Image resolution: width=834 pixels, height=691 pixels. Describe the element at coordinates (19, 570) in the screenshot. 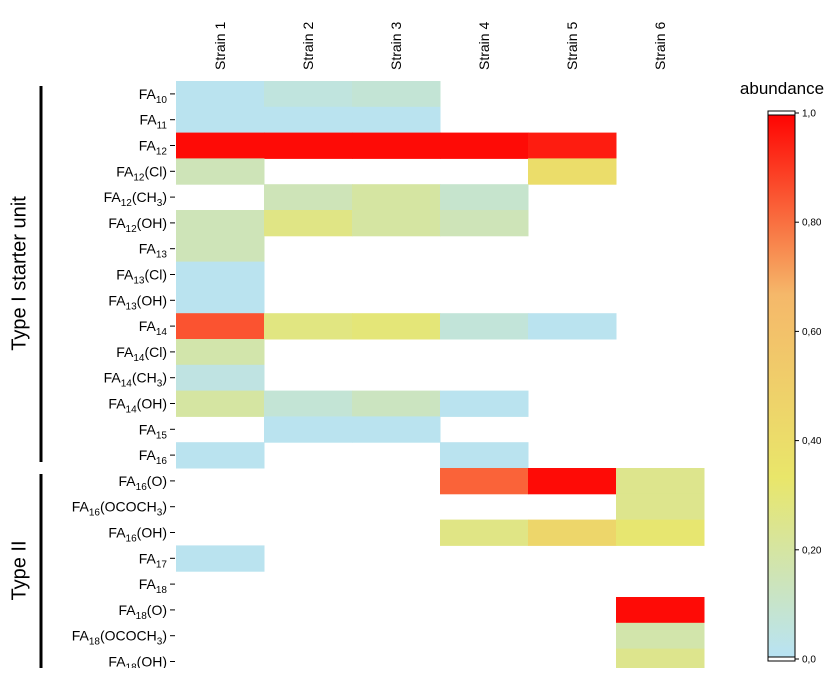

I see `group-label-type-ii: Type II` at that location.